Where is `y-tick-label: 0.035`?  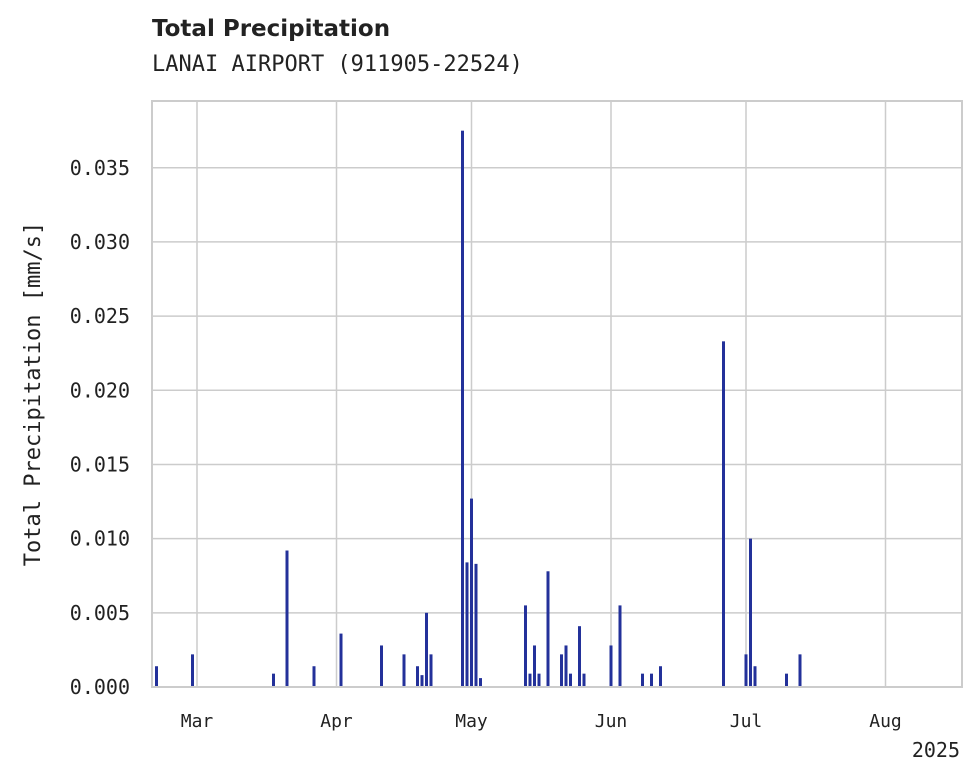
y-tick-label: 0.035 is located at coordinates (100, 168).